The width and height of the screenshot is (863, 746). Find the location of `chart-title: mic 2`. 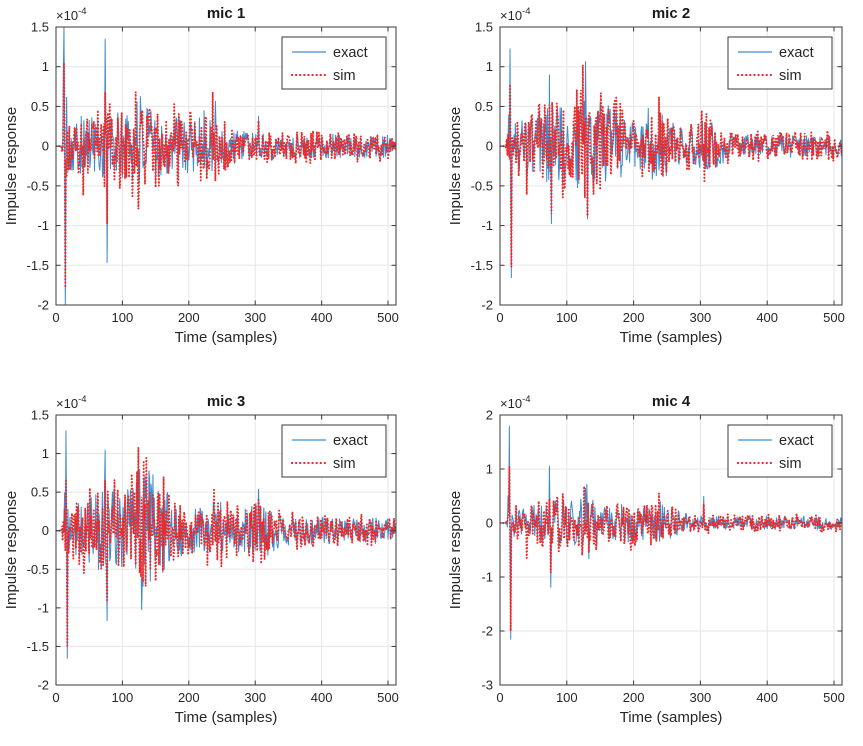

chart-title: mic 2 is located at coordinates (671, 13).